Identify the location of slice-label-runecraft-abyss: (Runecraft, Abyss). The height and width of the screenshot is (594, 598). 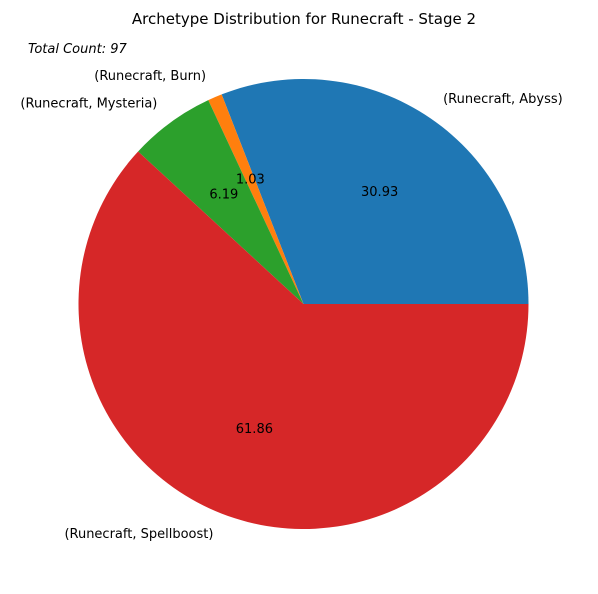
(503, 99).